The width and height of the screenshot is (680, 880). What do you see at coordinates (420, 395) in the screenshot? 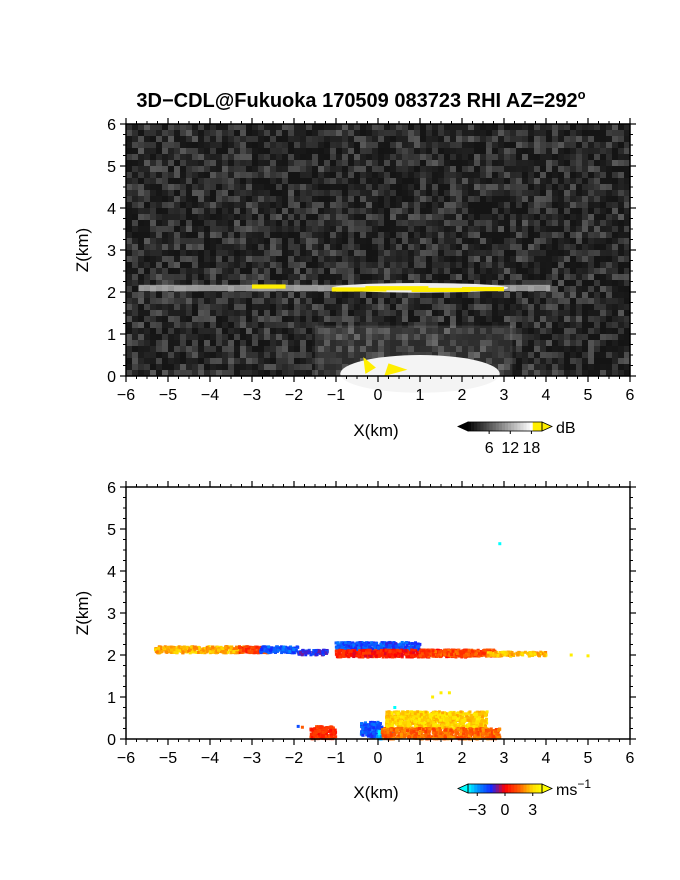
I see `x-tick-label: 1` at bounding box center [420, 395].